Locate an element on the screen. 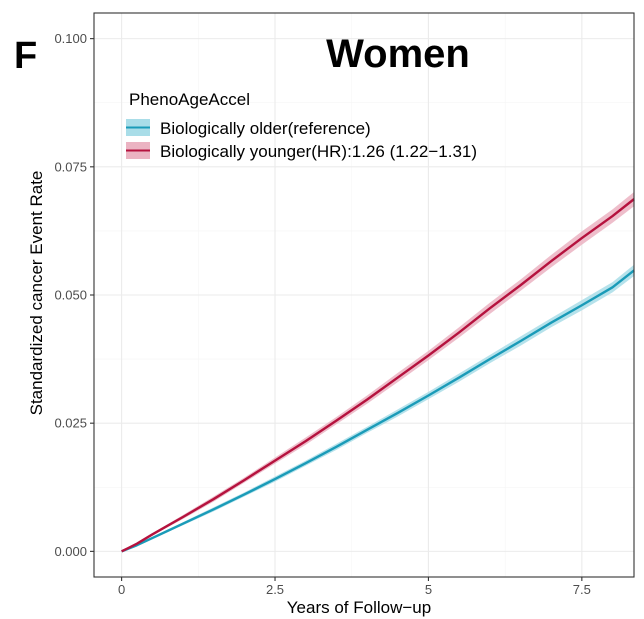 The height and width of the screenshot is (619, 644). x-axis-title: Years of Follow−up is located at coordinates (359, 607).